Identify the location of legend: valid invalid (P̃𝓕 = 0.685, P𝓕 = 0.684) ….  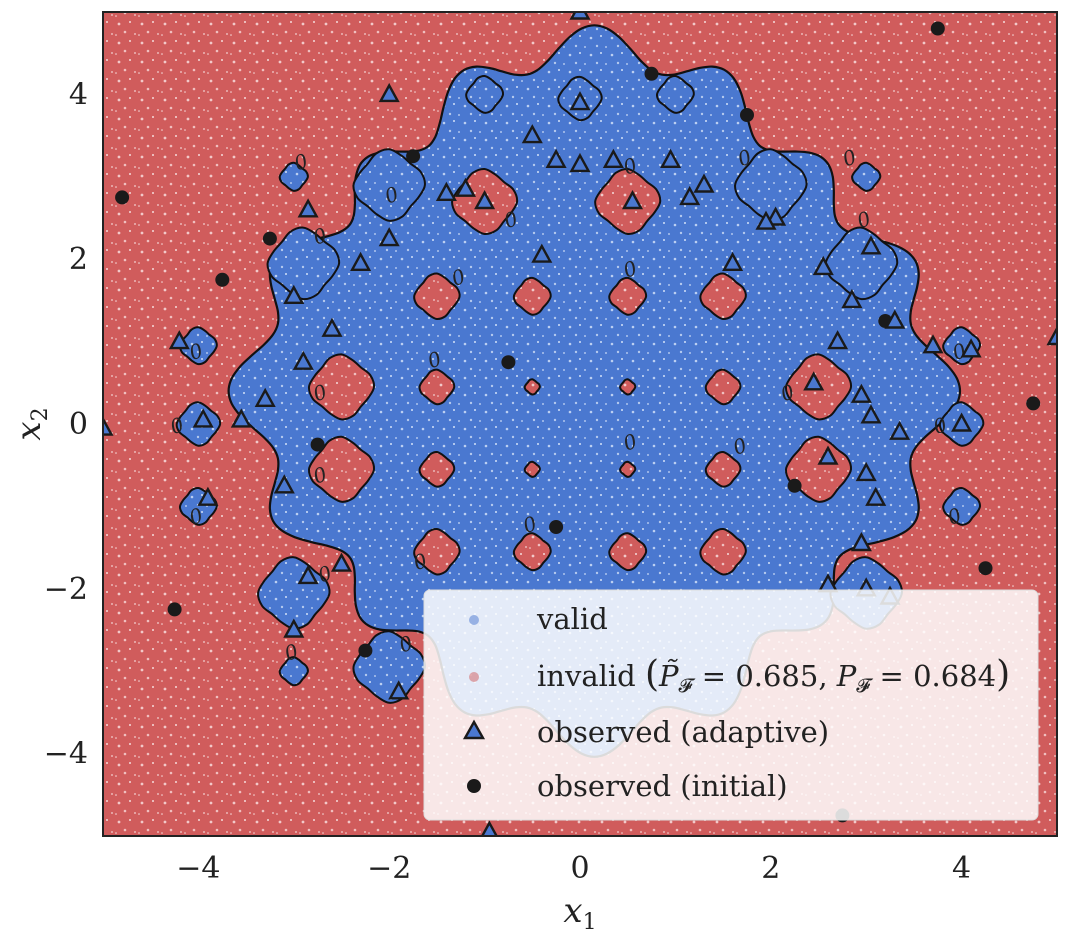
(731, 705).